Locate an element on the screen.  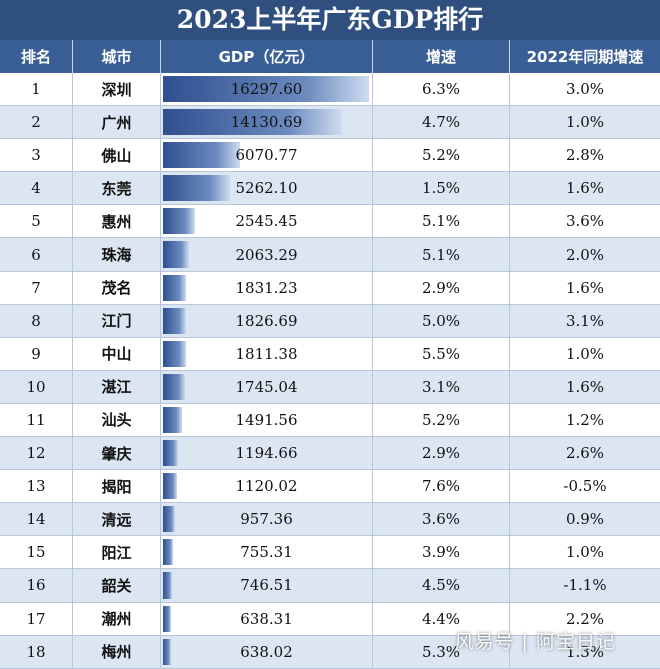
city-cell: 中山 is located at coordinates (117, 353).